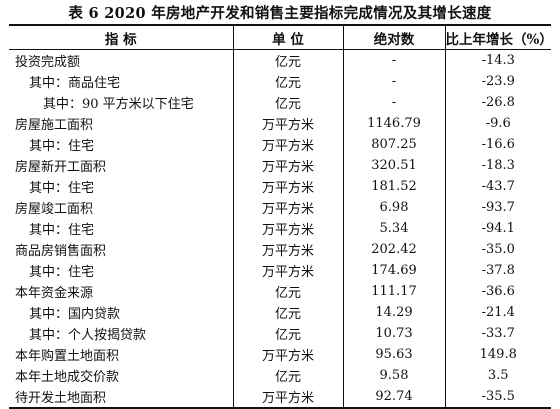 The width and height of the screenshot is (560, 409). Describe the element at coordinates (48, 62) in the screenshot. I see `row-indicator: 投资完成额` at that location.